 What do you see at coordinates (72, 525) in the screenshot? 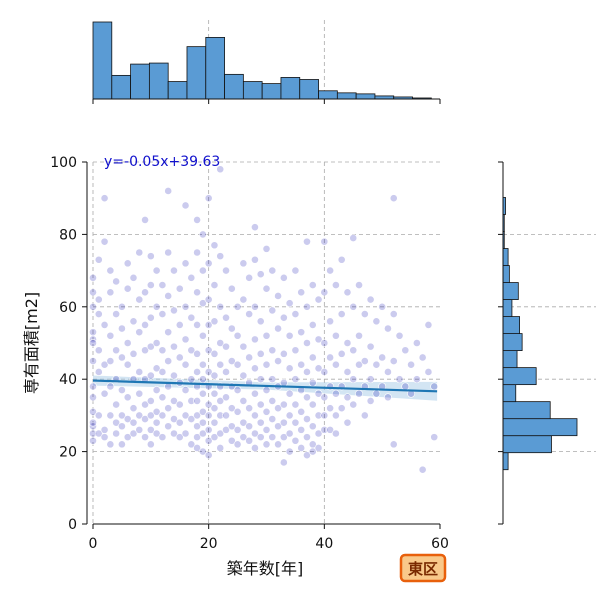
I see `y-tick-label: 0` at bounding box center [72, 525].